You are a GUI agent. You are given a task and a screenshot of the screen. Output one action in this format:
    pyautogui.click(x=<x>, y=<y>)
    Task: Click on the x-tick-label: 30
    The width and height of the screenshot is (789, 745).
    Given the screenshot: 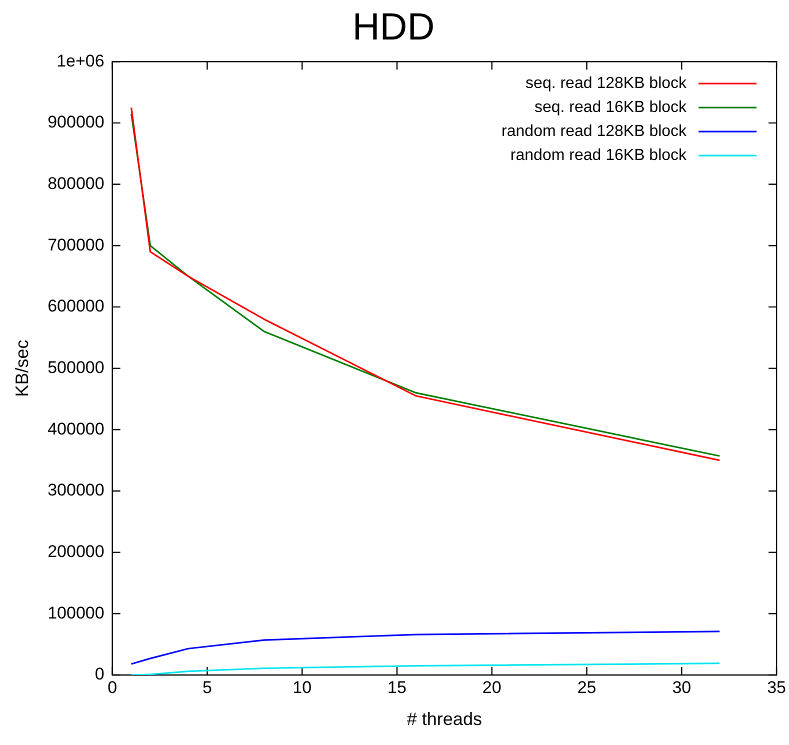 What is the action you would take?
    pyautogui.click(x=682, y=687)
    